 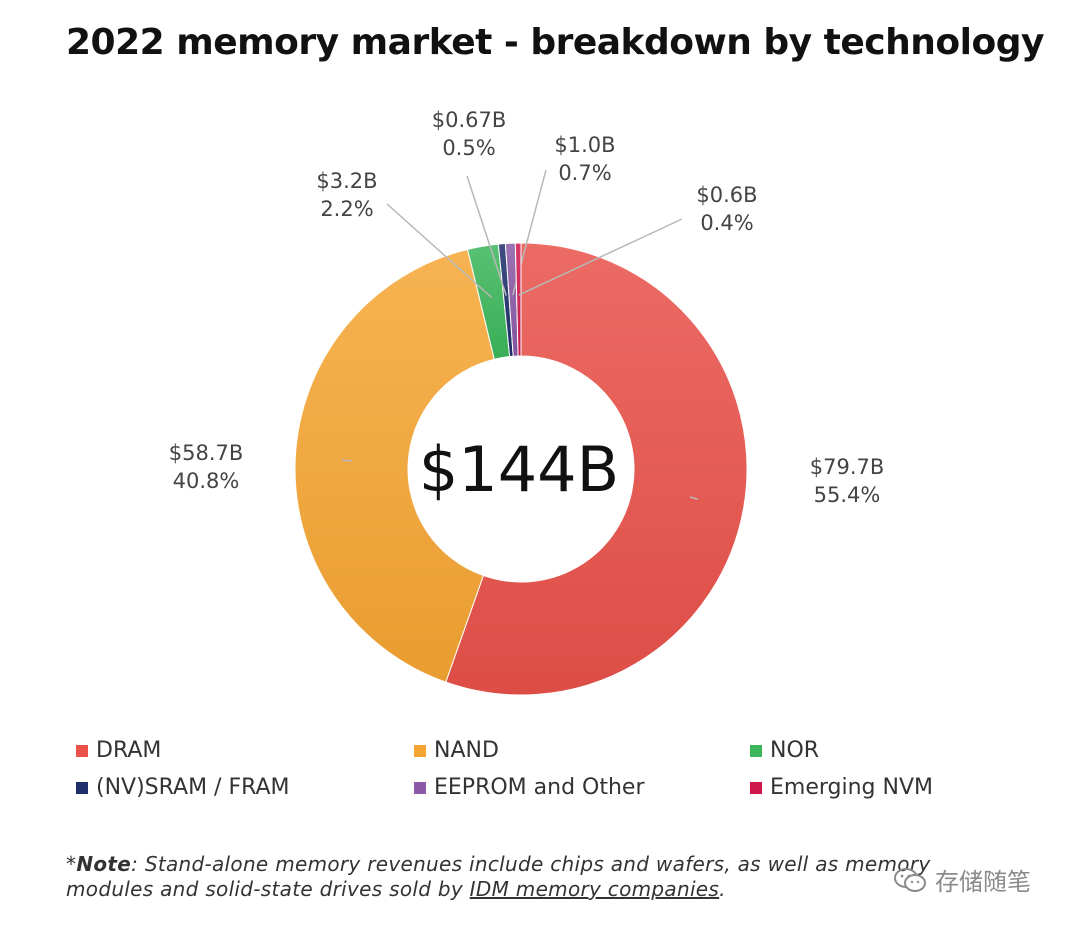 What do you see at coordinates (584, 173) in the screenshot?
I see `percent-label-4: 0.7%` at bounding box center [584, 173].